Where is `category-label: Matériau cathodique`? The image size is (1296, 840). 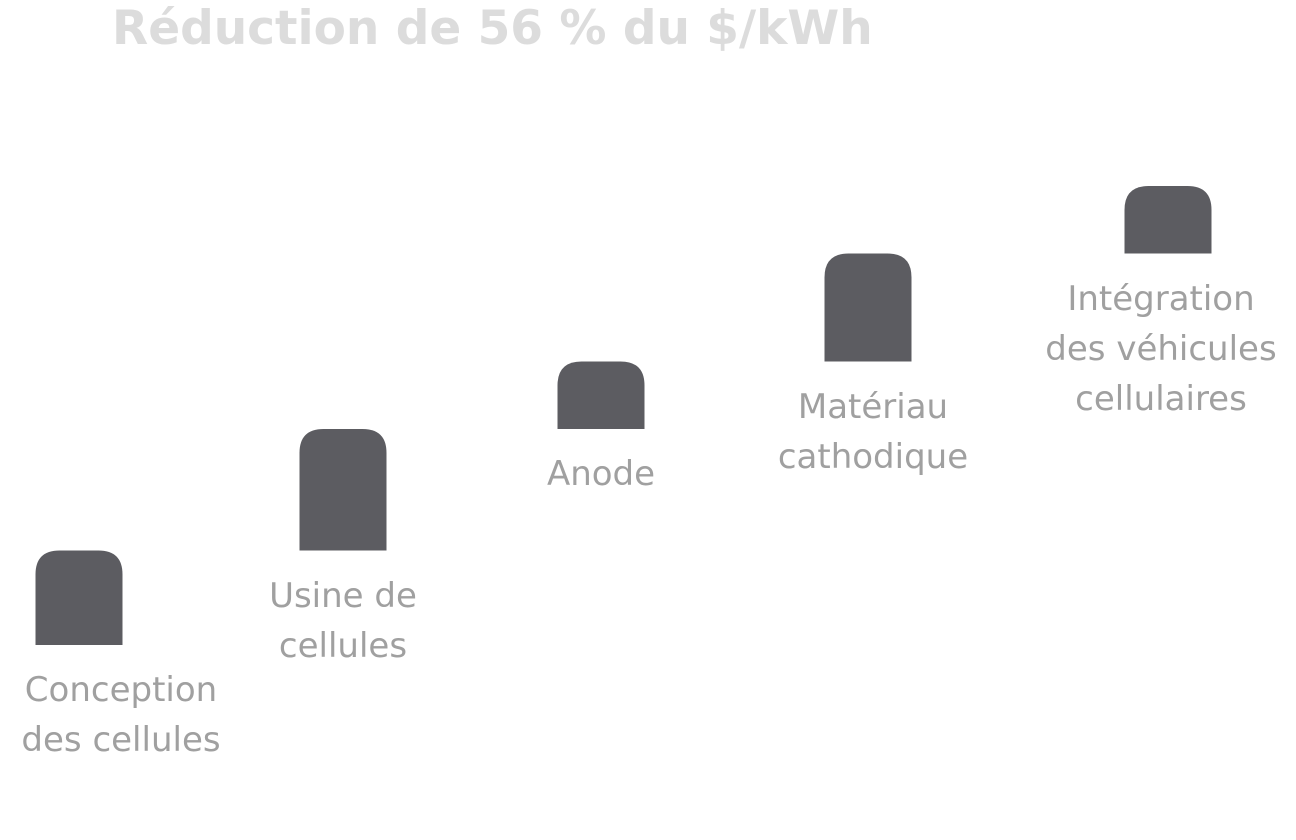 category-label: Matériau cathodique is located at coordinates (873, 432).